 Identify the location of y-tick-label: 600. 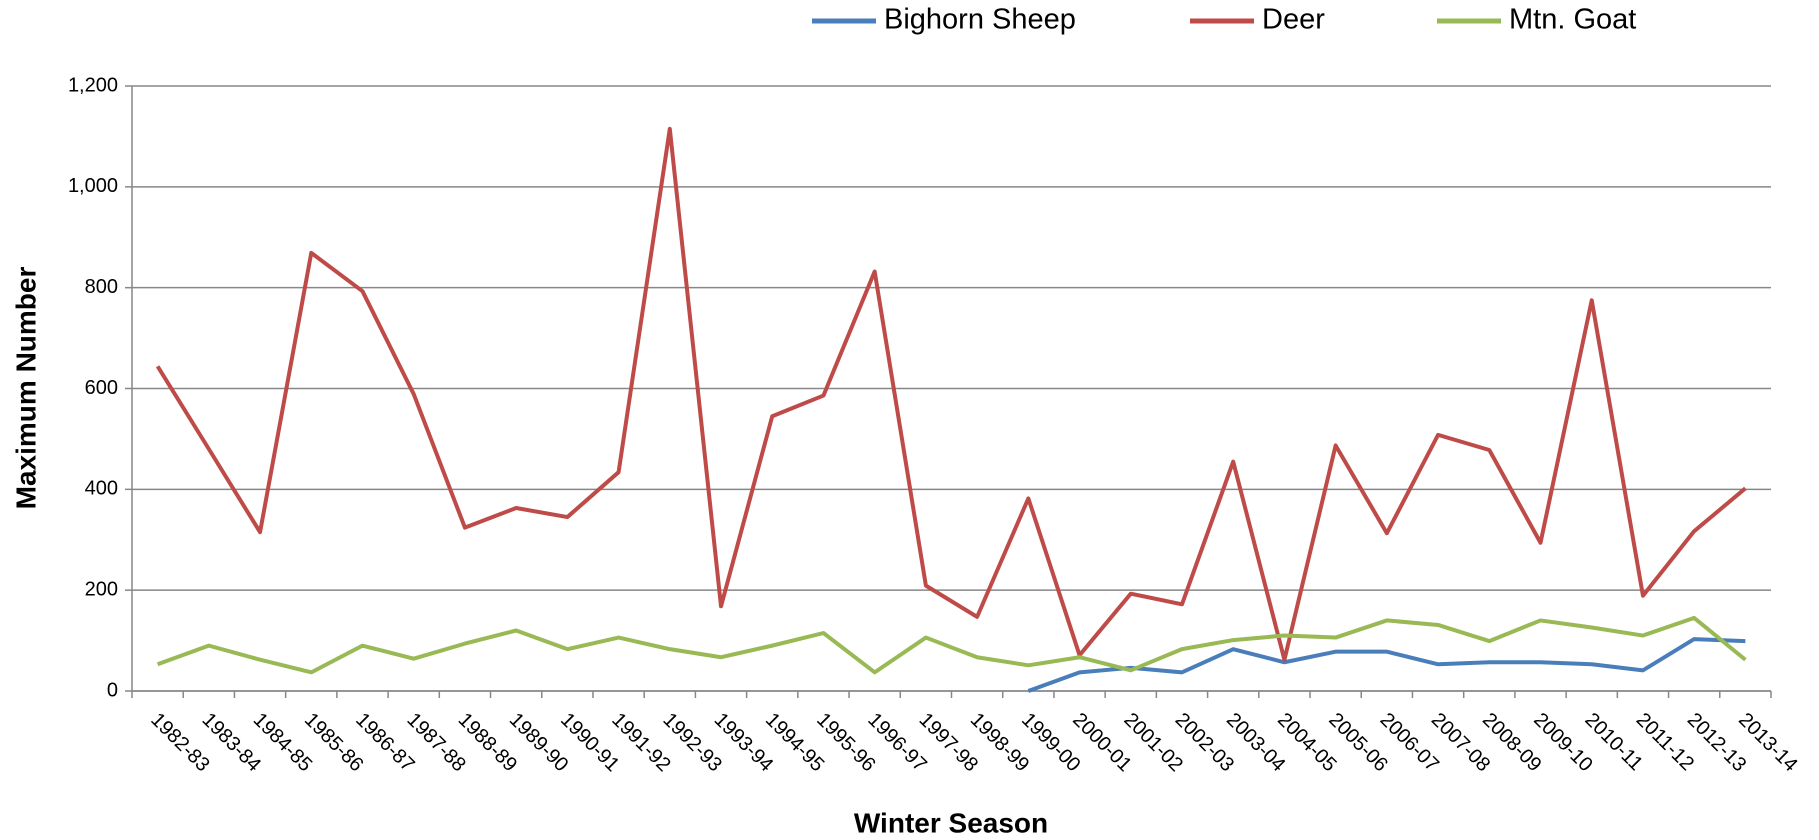
(101, 388).